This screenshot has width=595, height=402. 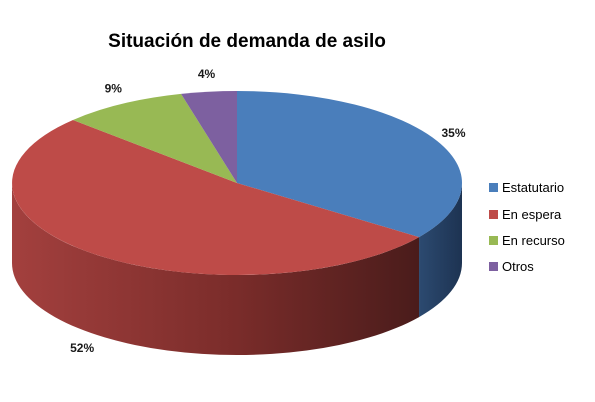 I want to click on legend-label-en-recurso: En recurso, so click(x=533, y=240).